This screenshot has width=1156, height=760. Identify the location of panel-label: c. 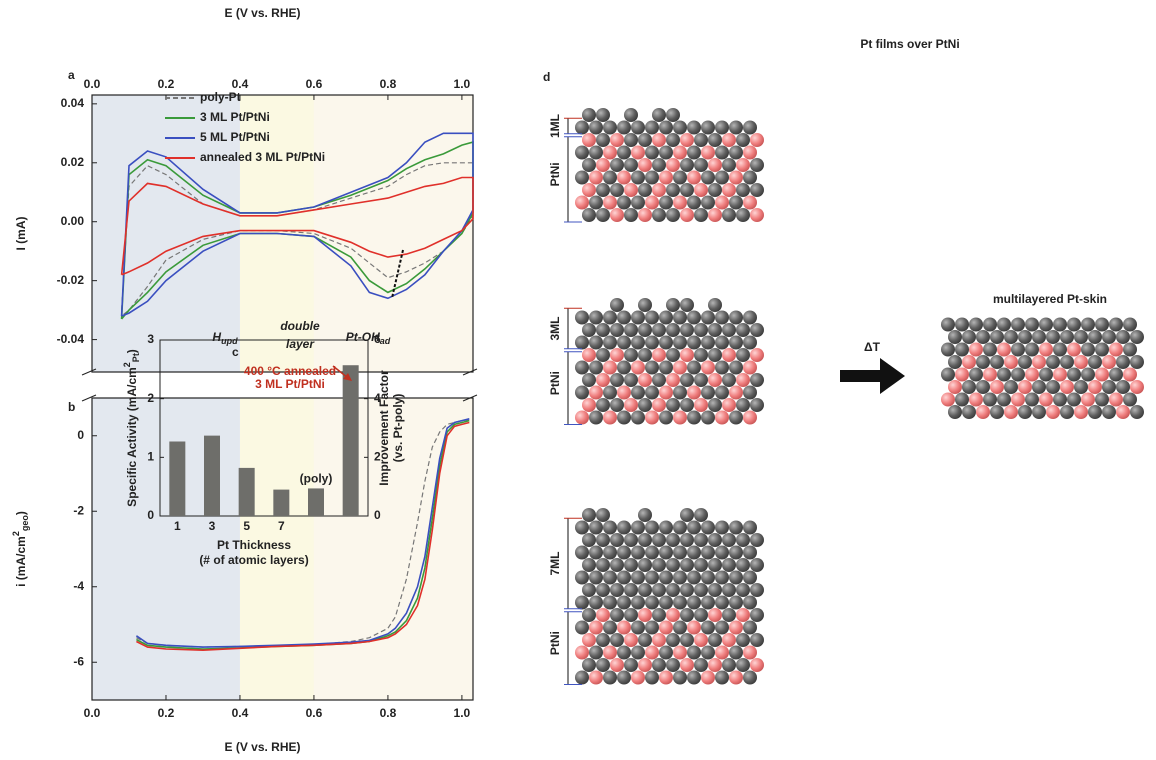
(235, 352).